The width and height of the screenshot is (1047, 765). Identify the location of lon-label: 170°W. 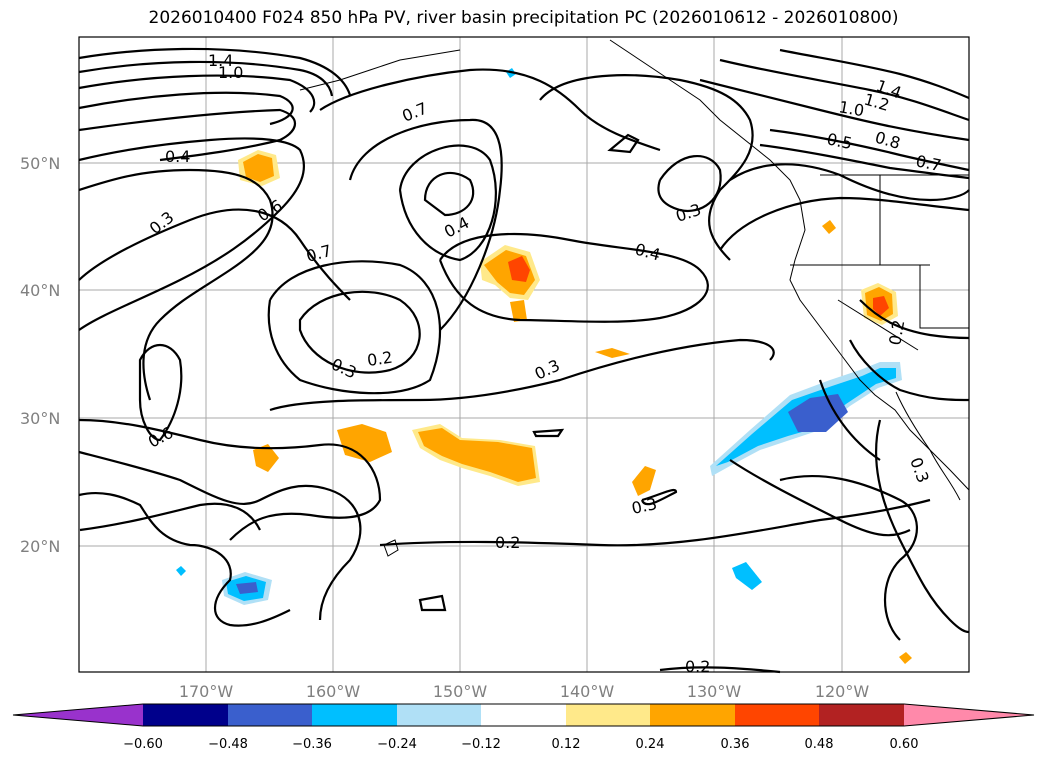
(206, 691).